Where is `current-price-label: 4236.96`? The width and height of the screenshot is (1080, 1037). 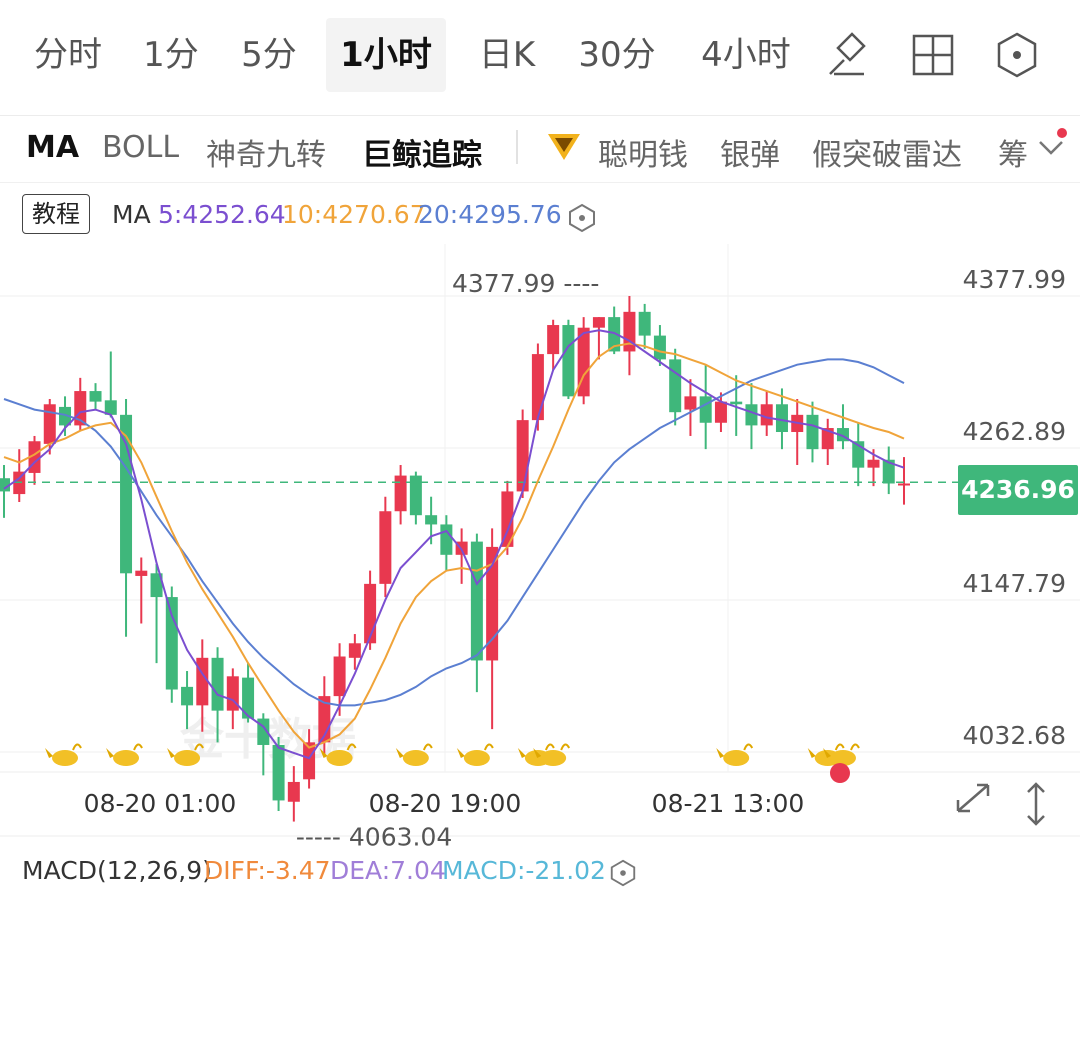 current-price-label: 4236.96 is located at coordinates (1018, 490).